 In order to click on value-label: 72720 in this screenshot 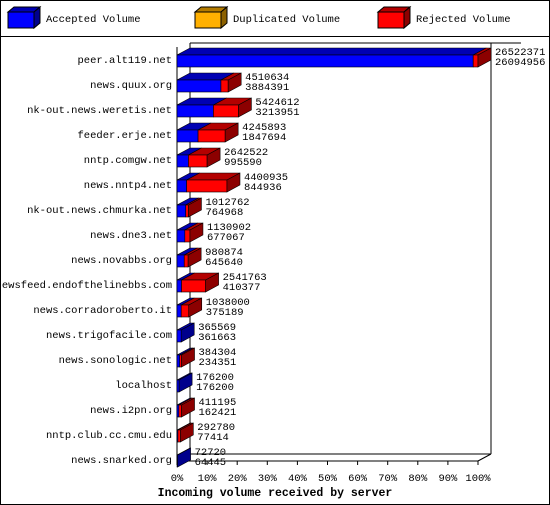, I will do `click(211, 453)`.